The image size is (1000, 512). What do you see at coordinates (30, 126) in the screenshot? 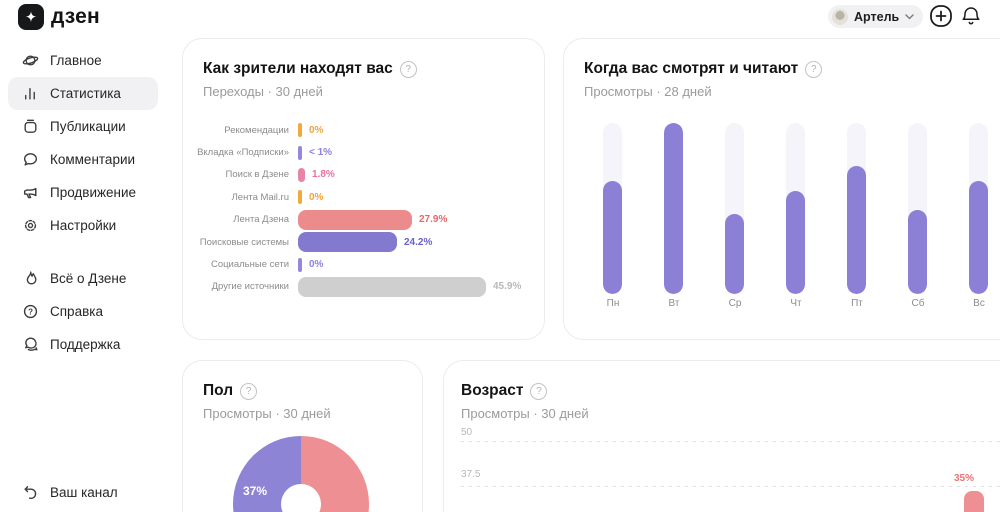
I see `publications-icon` at bounding box center [30, 126].